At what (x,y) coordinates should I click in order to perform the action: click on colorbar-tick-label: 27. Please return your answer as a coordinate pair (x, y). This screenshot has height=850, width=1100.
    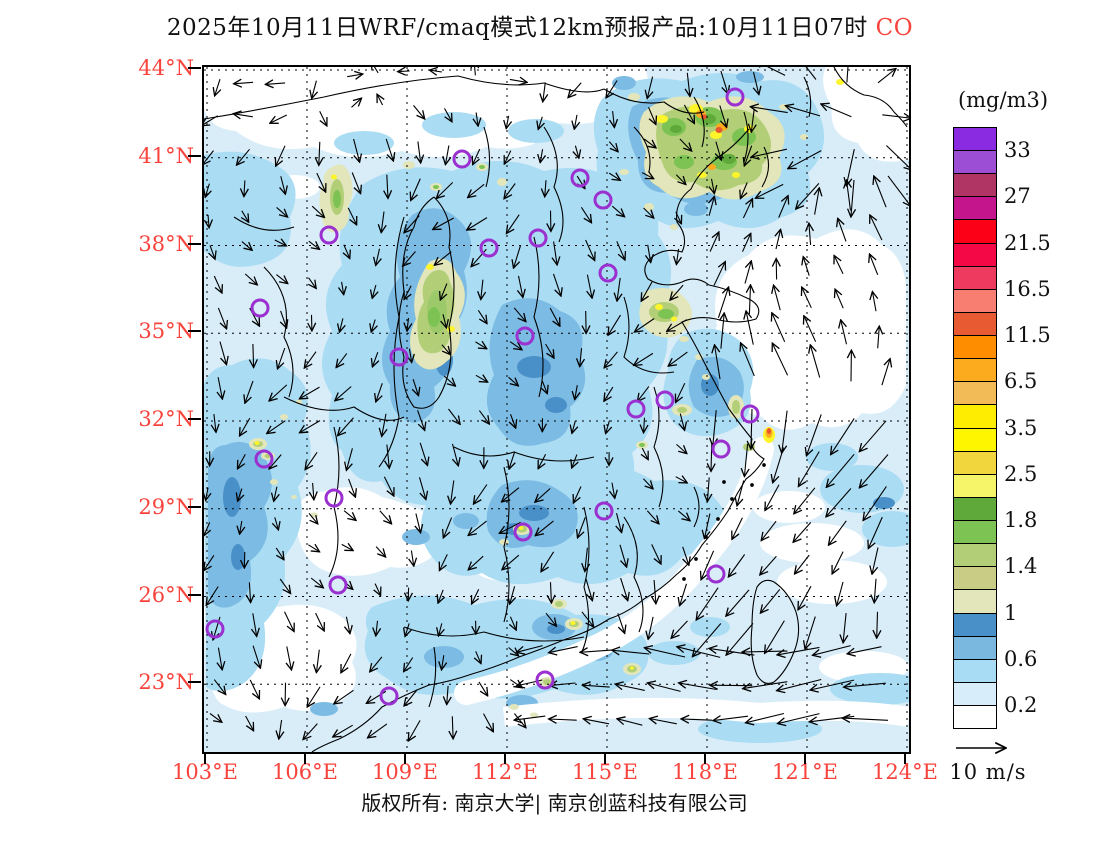
    Looking at the image, I should click on (1017, 196).